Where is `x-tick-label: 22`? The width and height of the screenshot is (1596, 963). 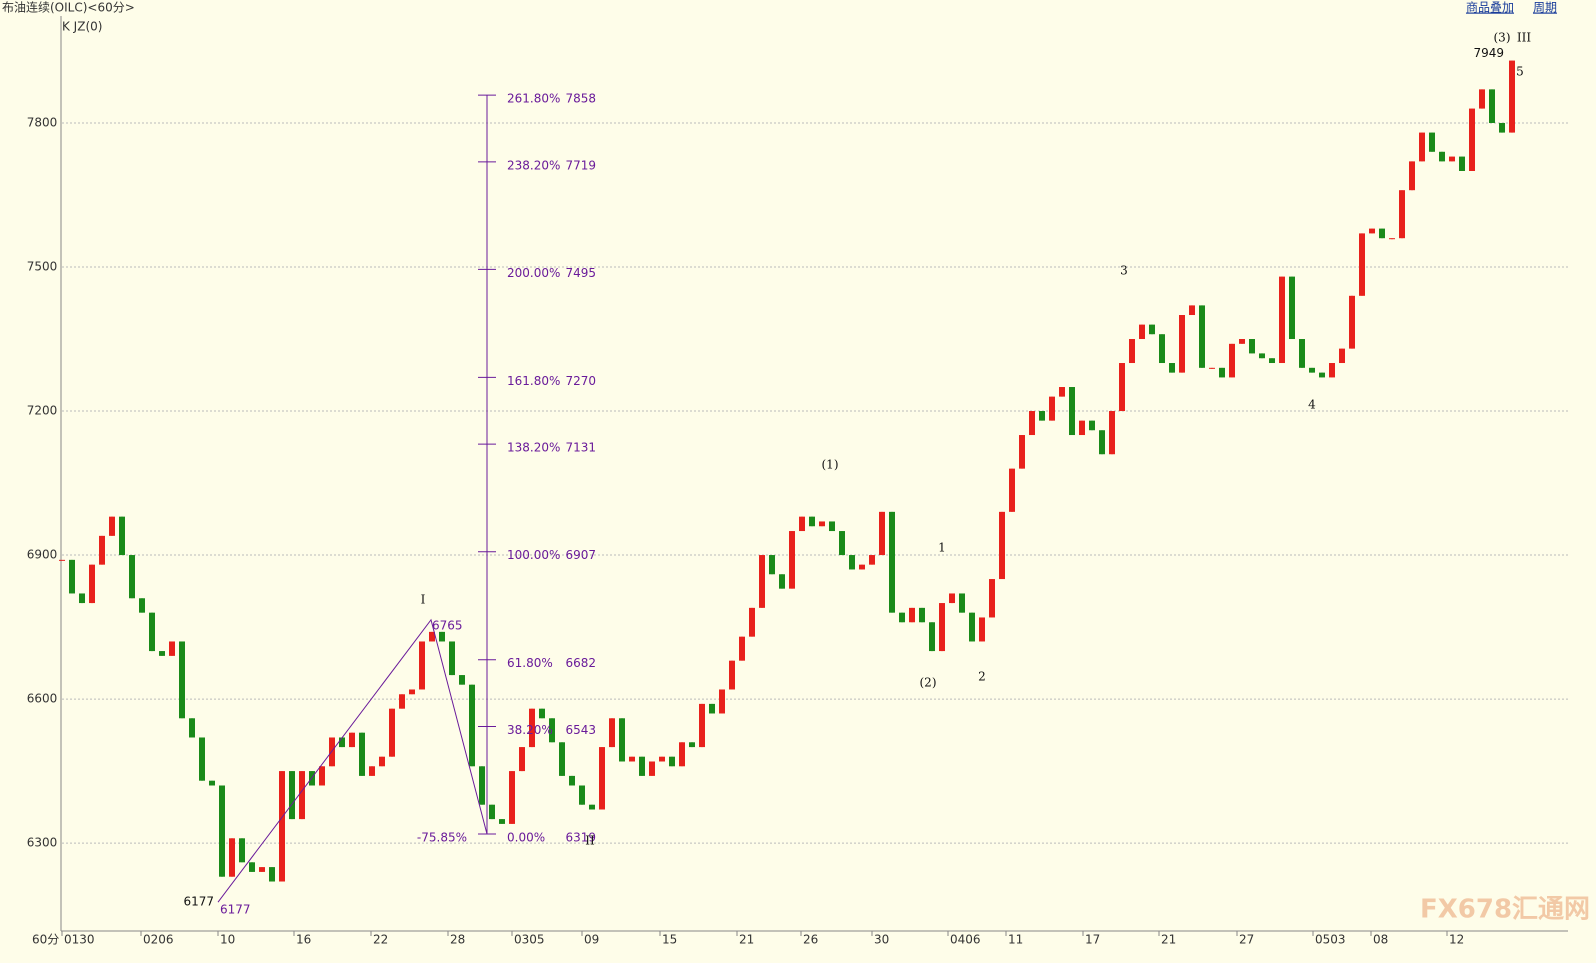
x-tick-label: 22 is located at coordinates (380, 940).